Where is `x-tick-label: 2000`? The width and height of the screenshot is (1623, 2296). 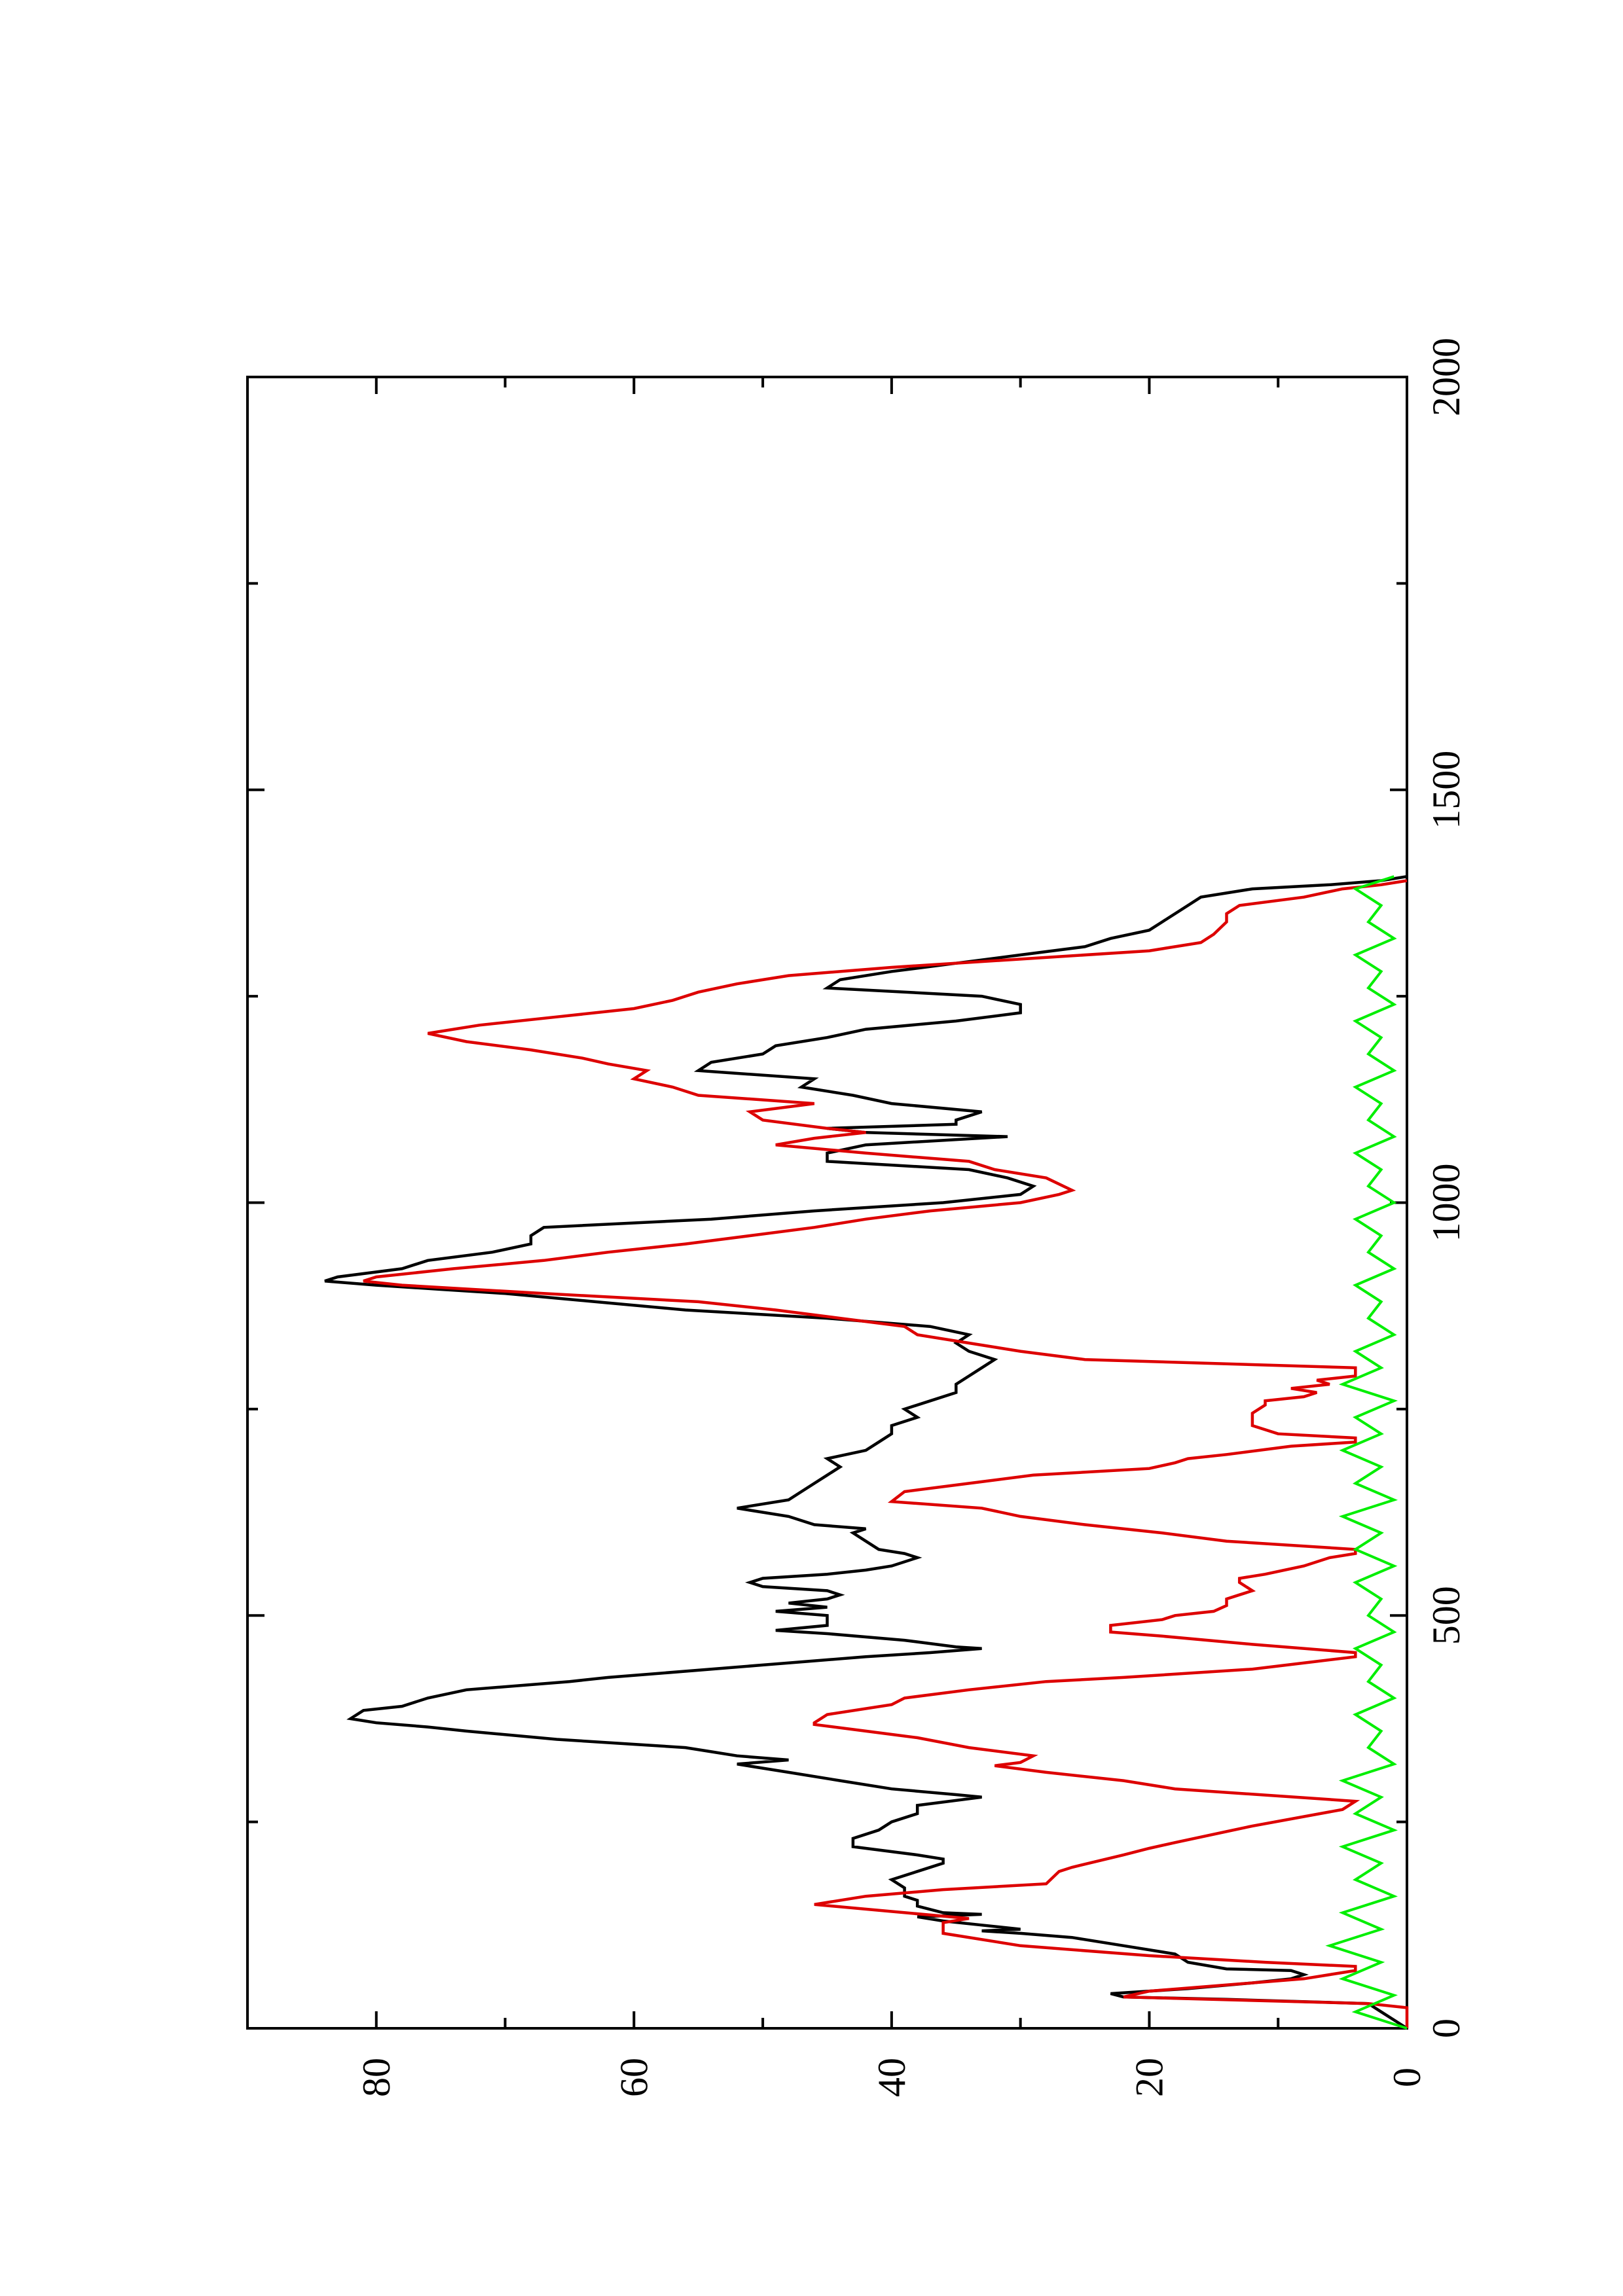
x-tick-label: 2000 is located at coordinates (1446, 377).